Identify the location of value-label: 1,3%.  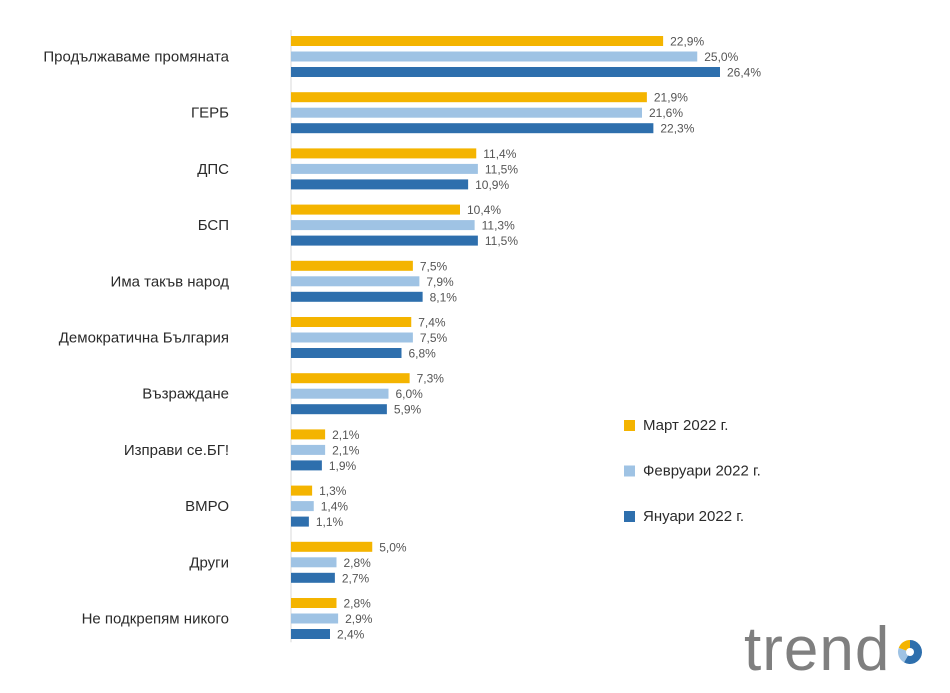
(333, 491).